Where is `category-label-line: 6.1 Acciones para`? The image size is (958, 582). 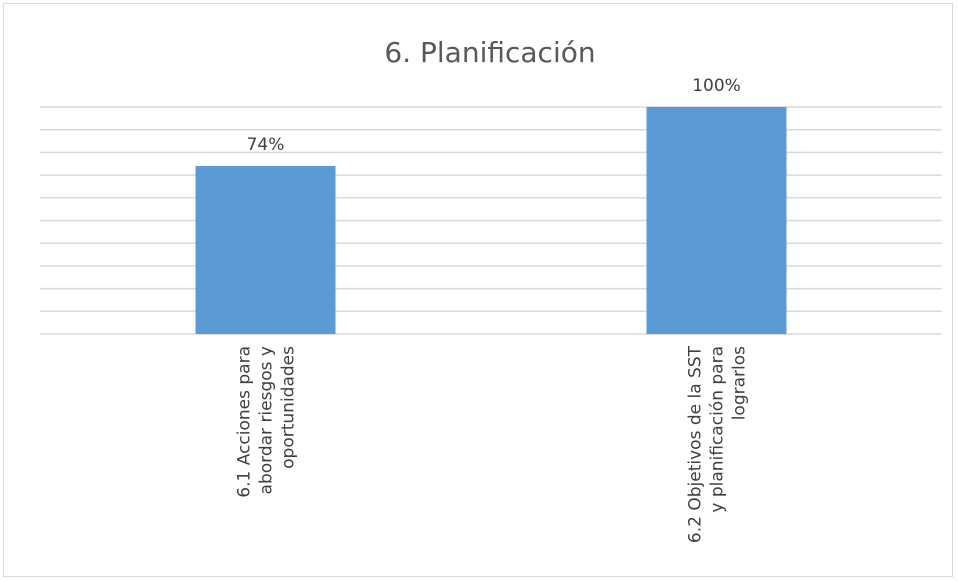 category-label-line: 6.1 Acciones para is located at coordinates (245, 422).